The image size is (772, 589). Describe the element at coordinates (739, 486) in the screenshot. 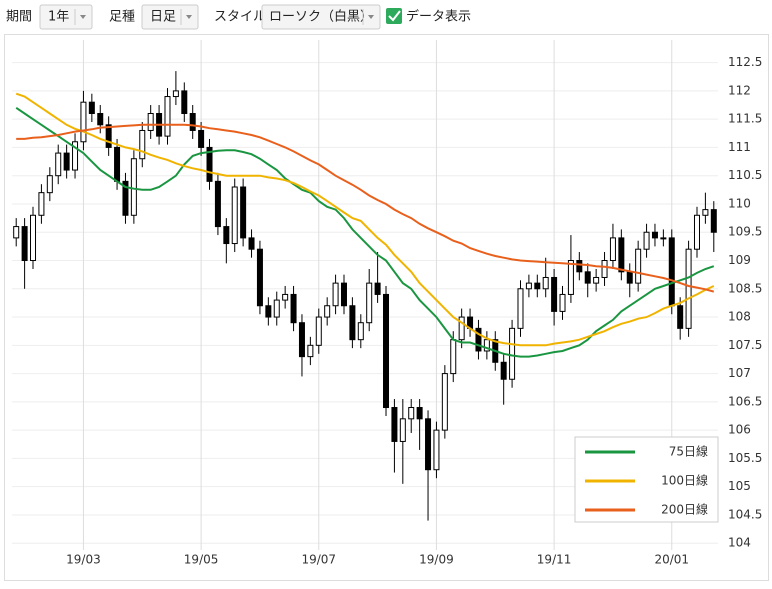

I see `y-tick-label: 105` at that location.